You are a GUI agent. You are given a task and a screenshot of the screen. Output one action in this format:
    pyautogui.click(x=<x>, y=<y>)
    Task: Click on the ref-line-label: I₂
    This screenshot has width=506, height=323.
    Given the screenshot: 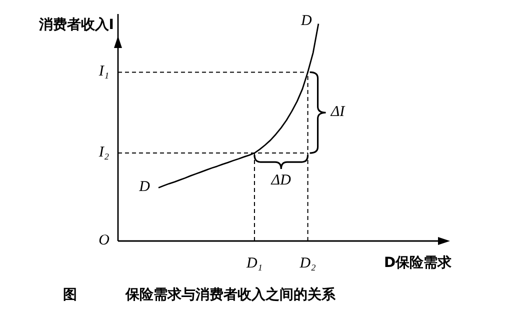 What is the action you would take?
    pyautogui.click(x=104, y=152)
    